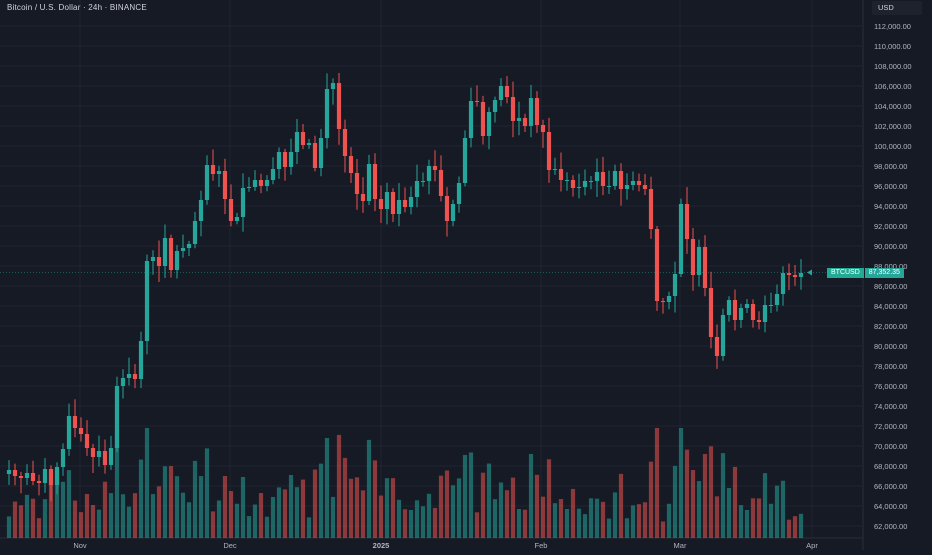  Describe the element at coordinates (890, 506) in the screenshot. I see `y-tick-label: 64,000.00` at that location.